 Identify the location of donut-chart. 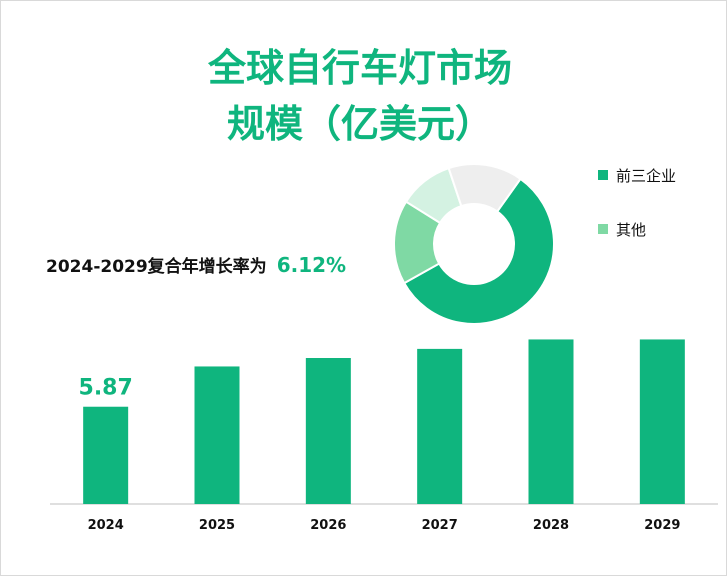
(474, 244).